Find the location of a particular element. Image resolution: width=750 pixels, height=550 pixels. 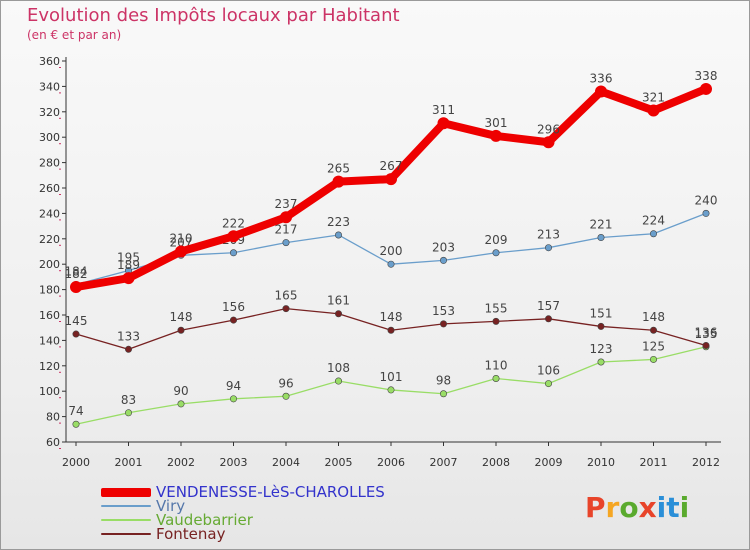

data-label: 106 is located at coordinates (548, 371).